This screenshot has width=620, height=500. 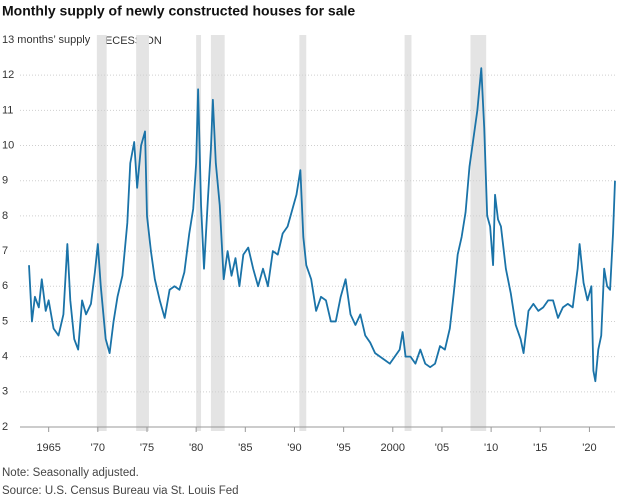 What do you see at coordinates (48, 448) in the screenshot?
I see `x-tick-label: 1965` at bounding box center [48, 448].